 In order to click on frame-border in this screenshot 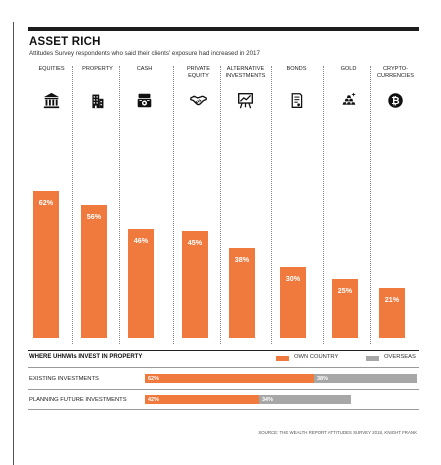, I will do `click(13, 243)`.